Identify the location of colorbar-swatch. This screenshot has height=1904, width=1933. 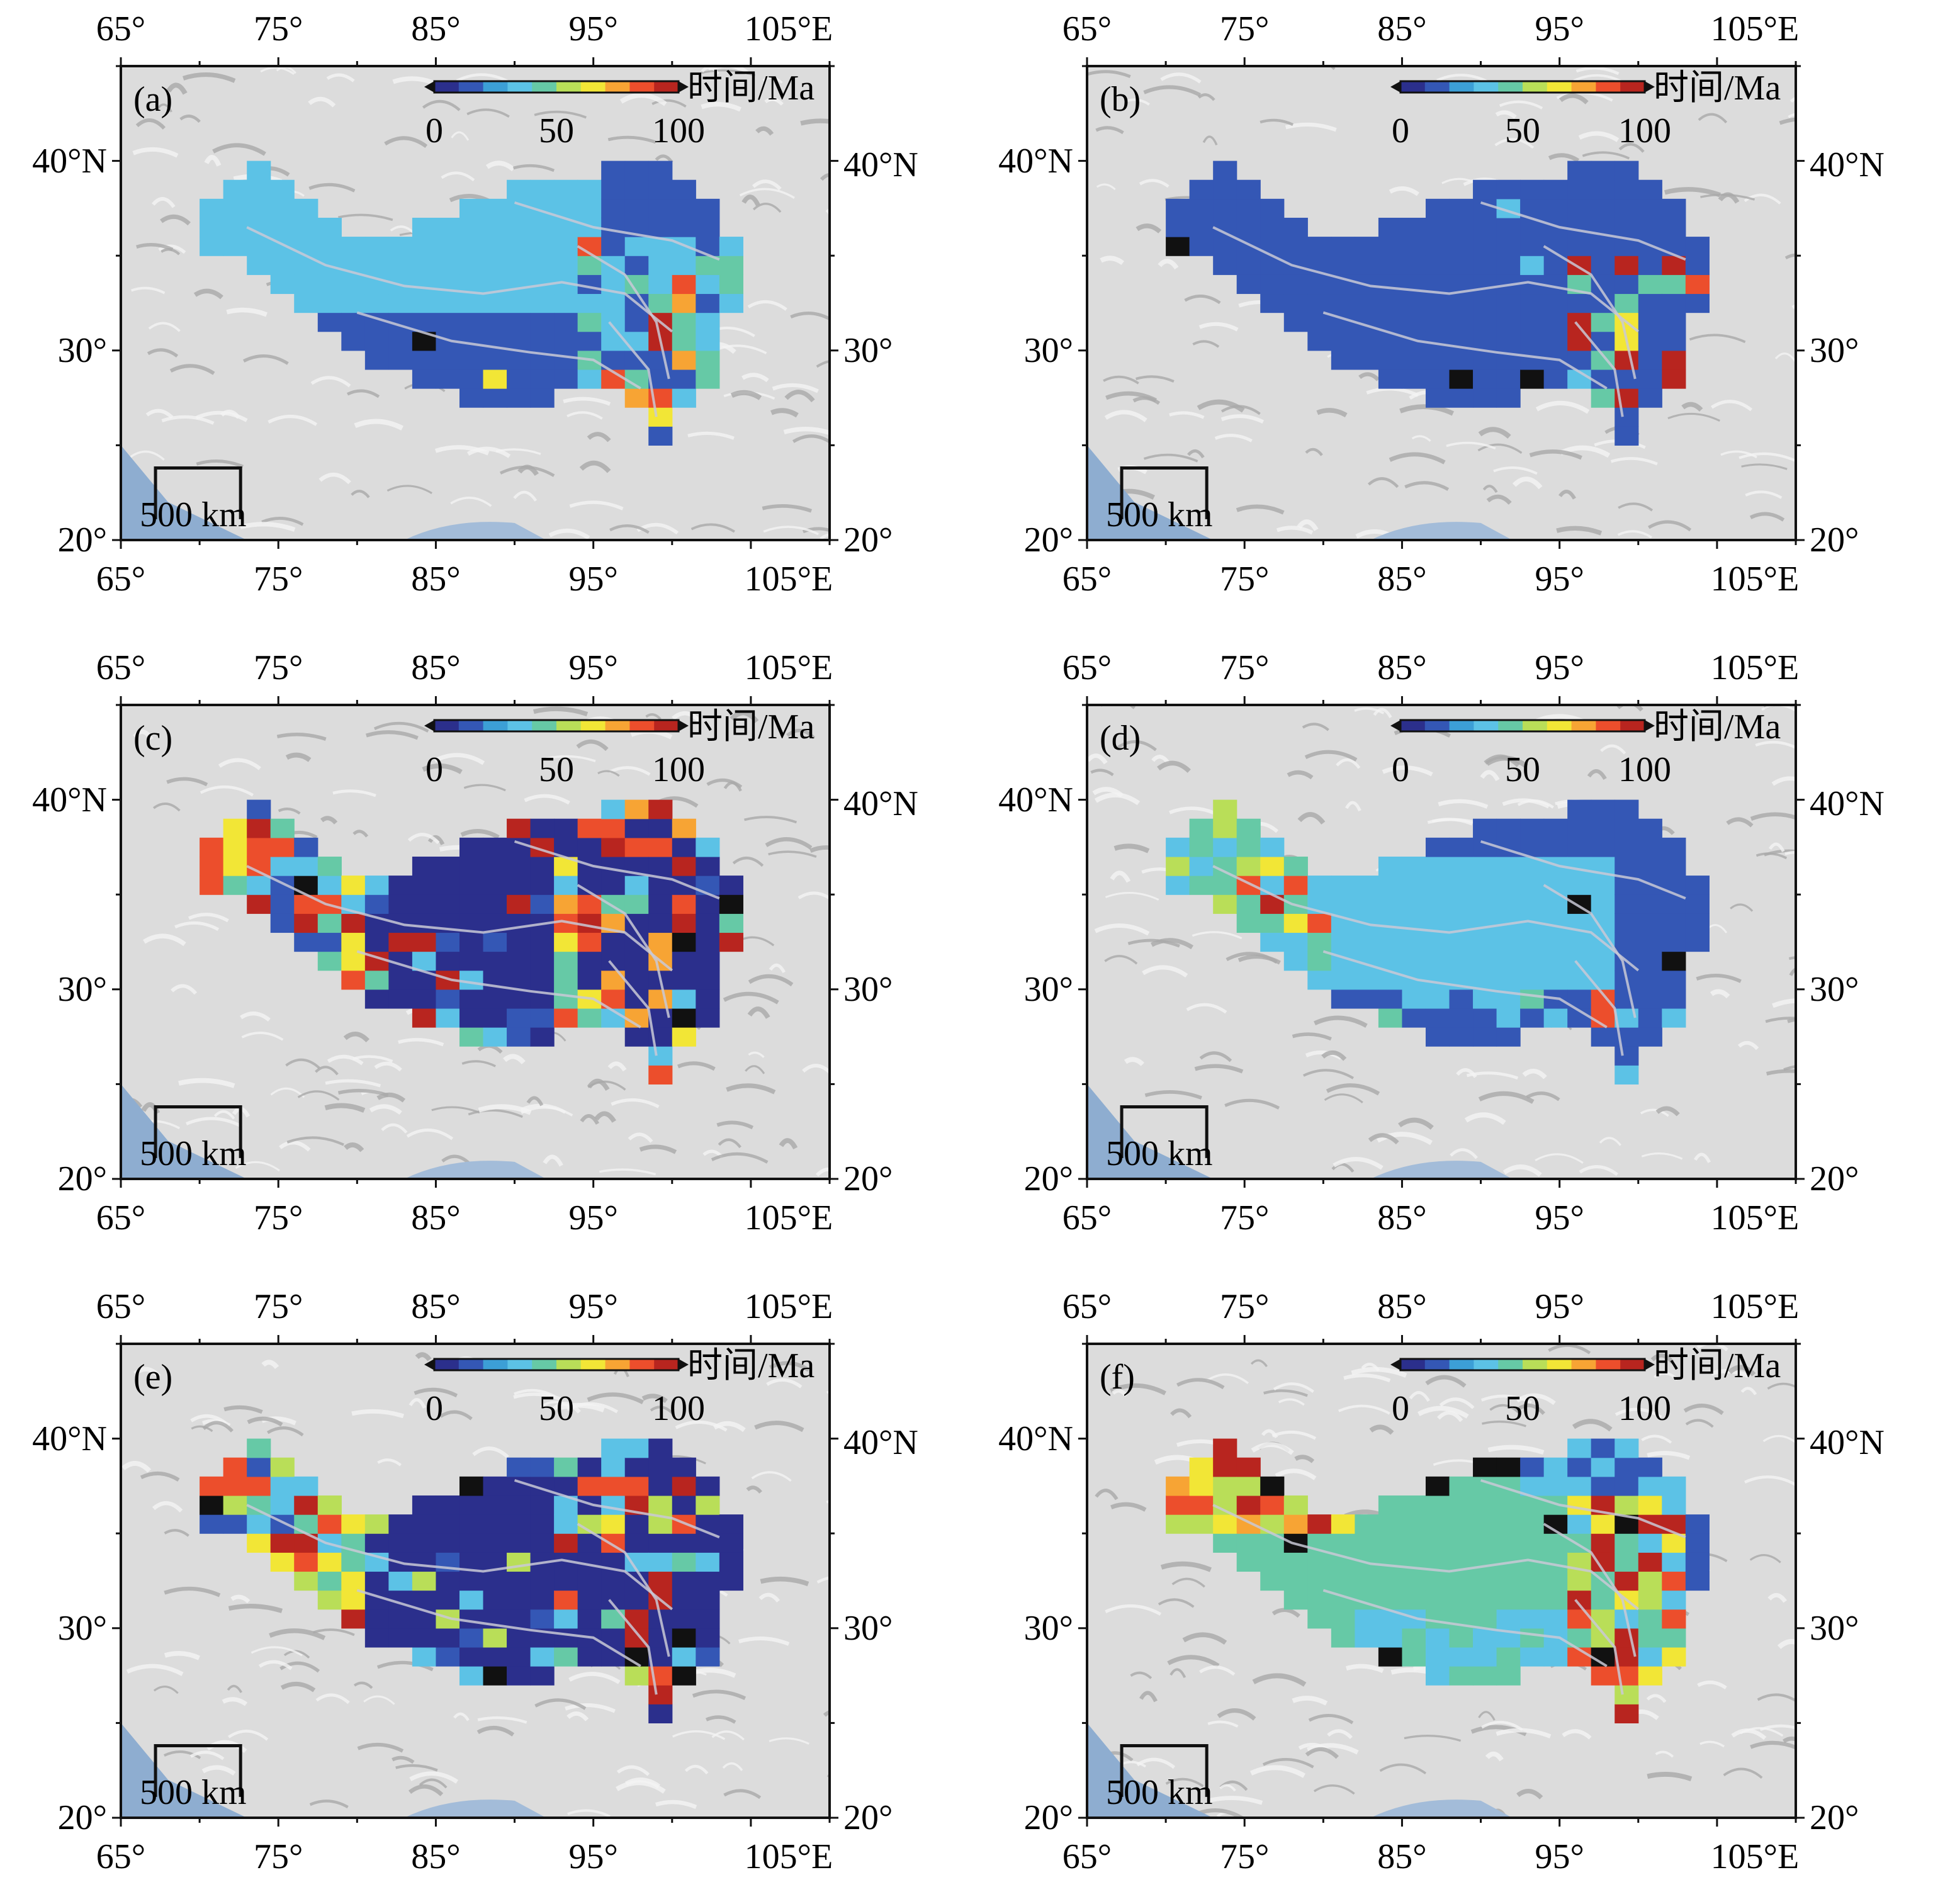
(1510, 725).